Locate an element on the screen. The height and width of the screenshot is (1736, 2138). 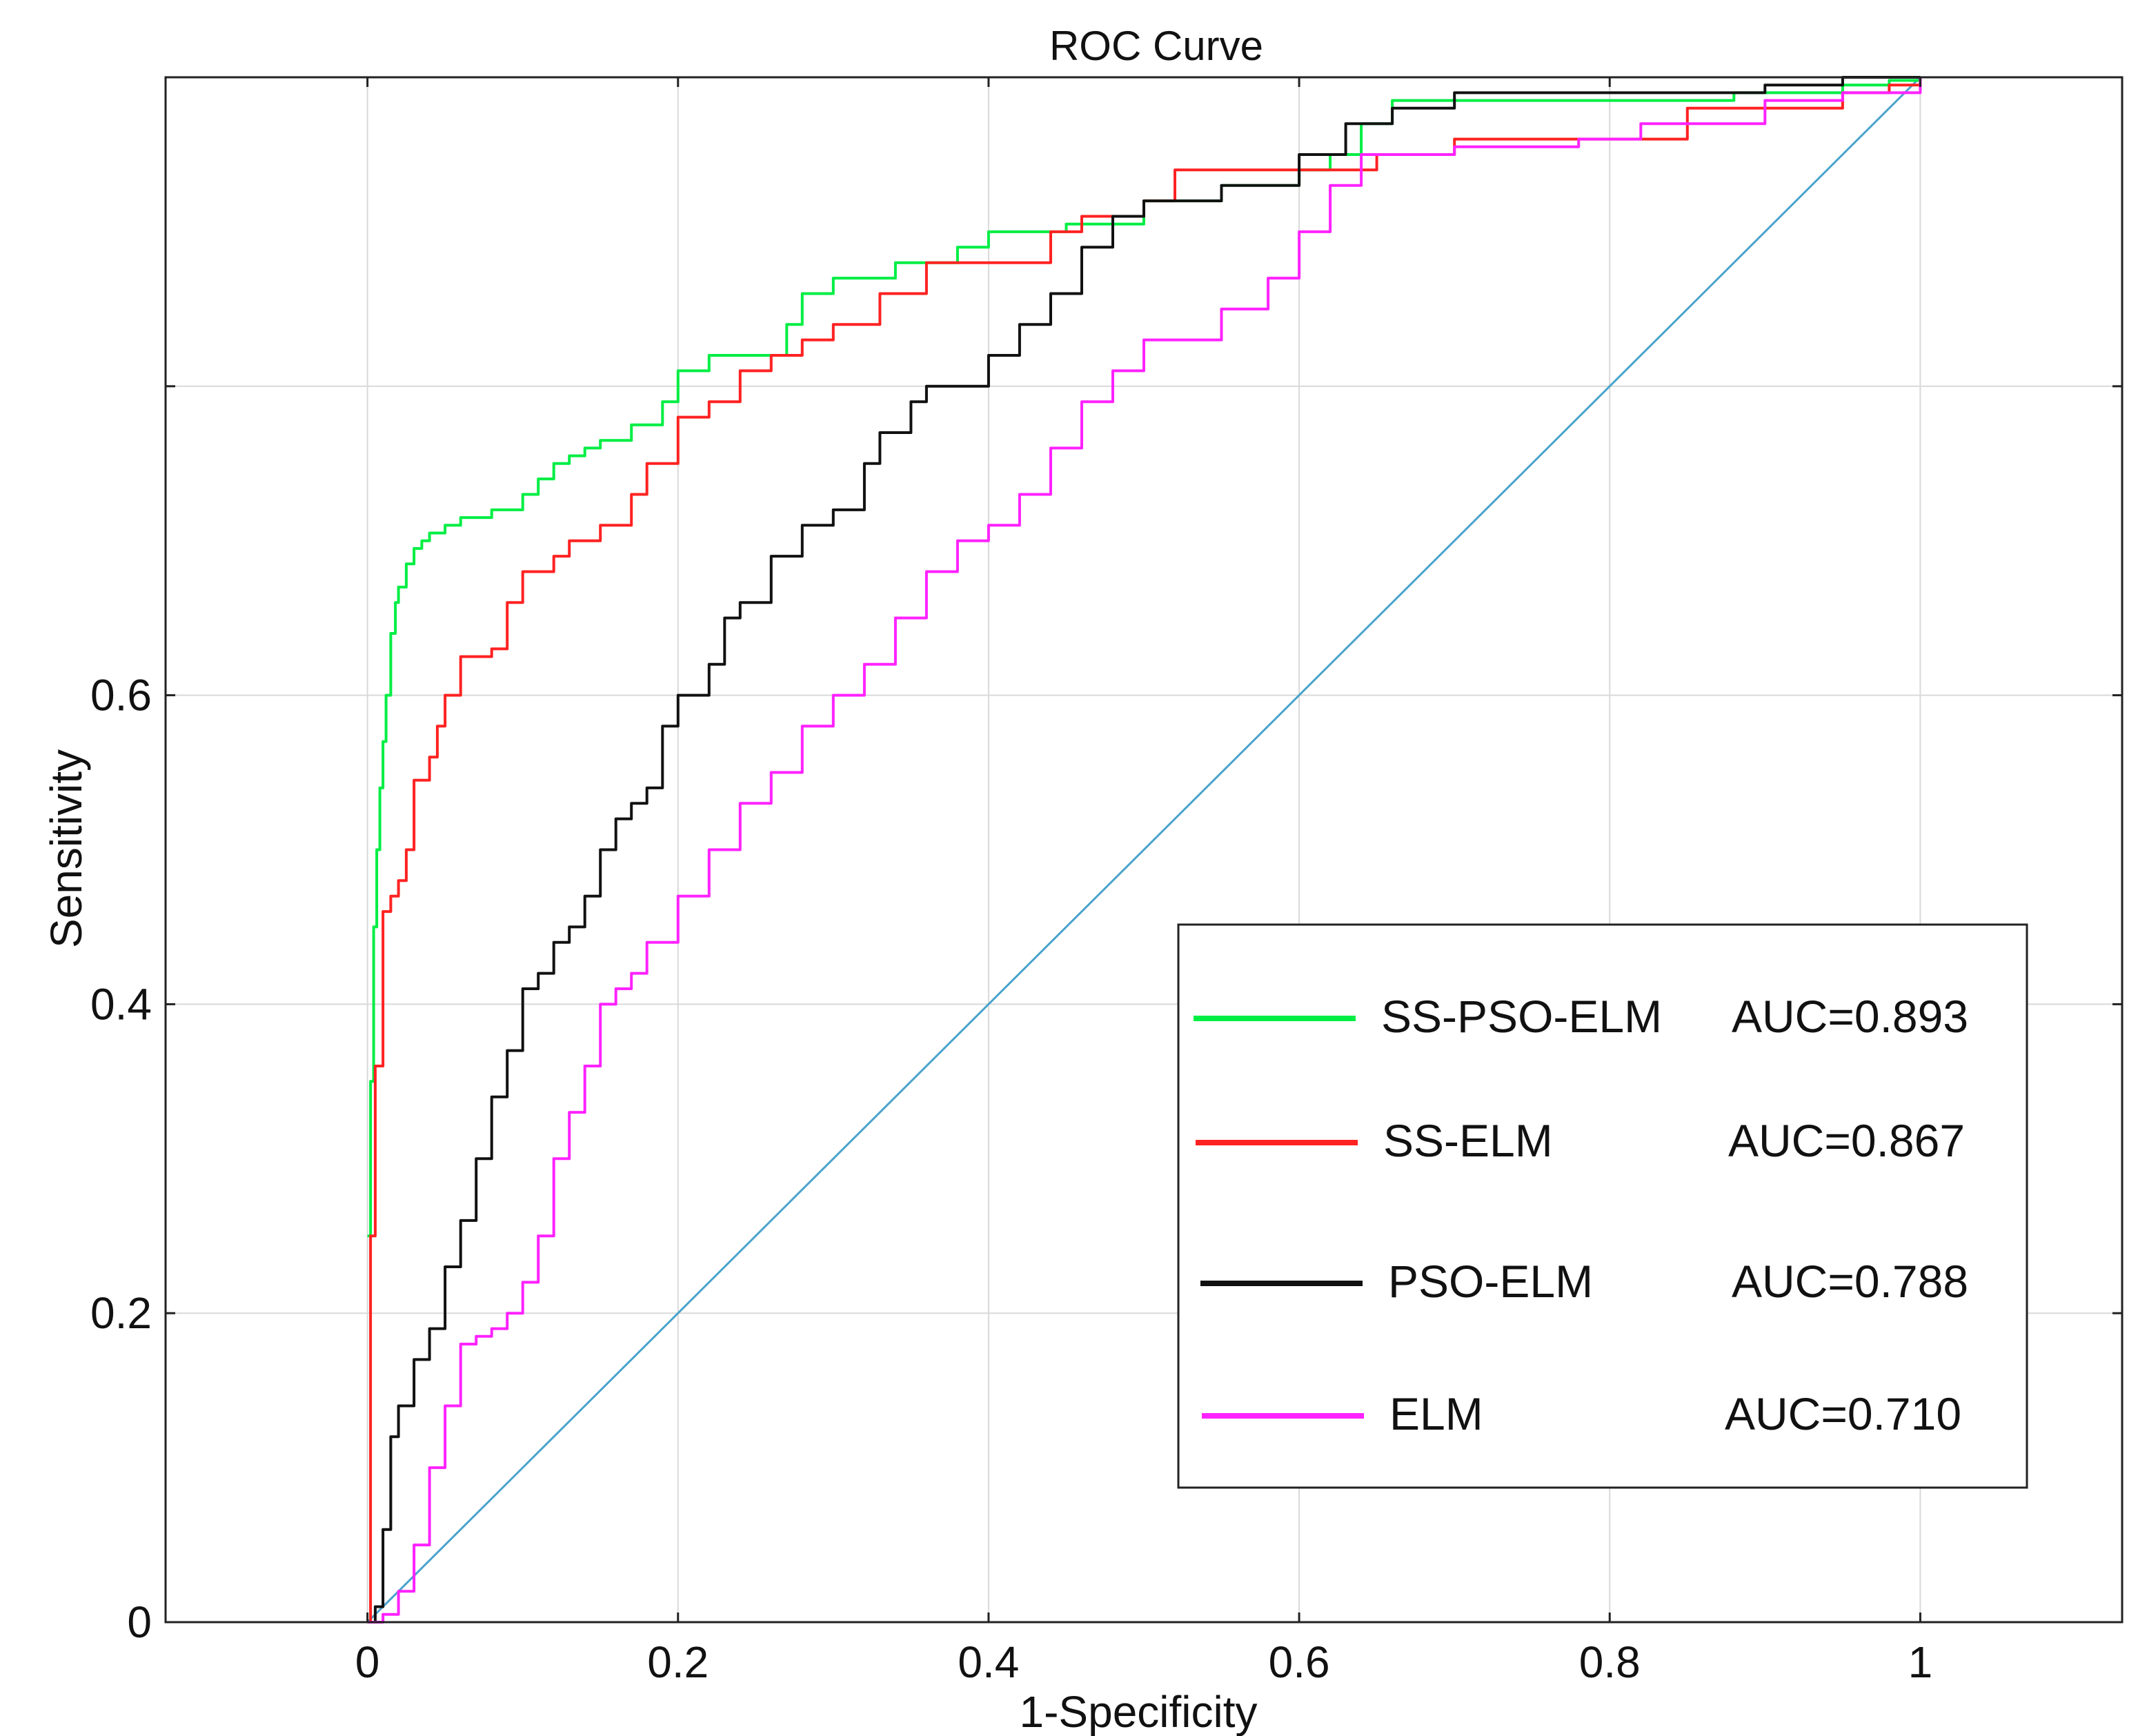
y-tick-label: 0 is located at coordinates (139, 1622).